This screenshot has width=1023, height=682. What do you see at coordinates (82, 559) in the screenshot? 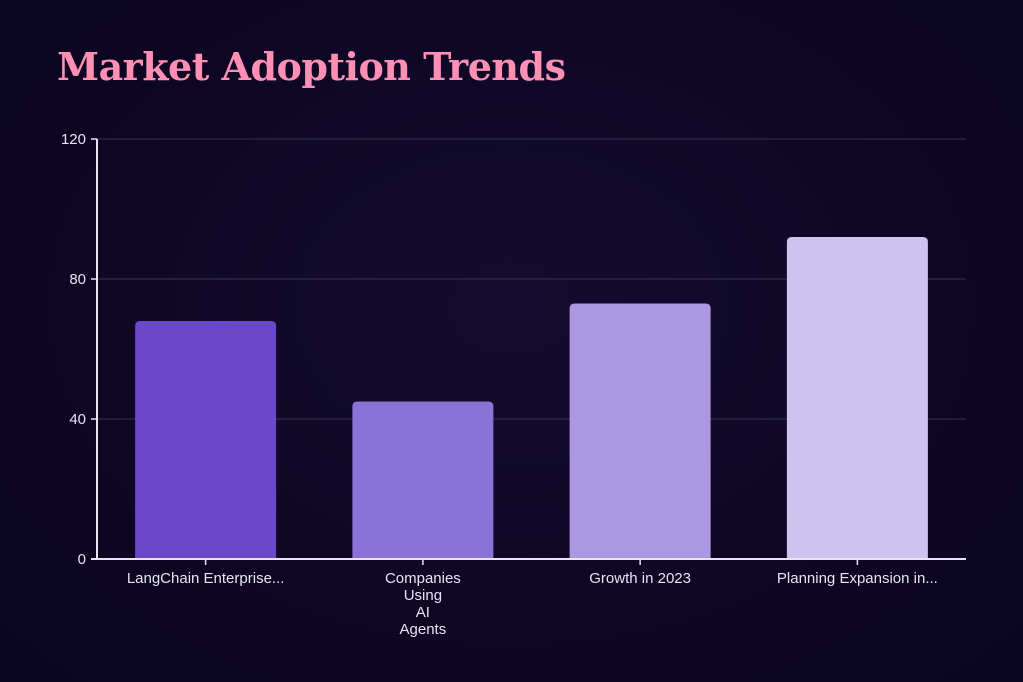
I see `y-tick-label: 0` at bounding box center [82, 559].